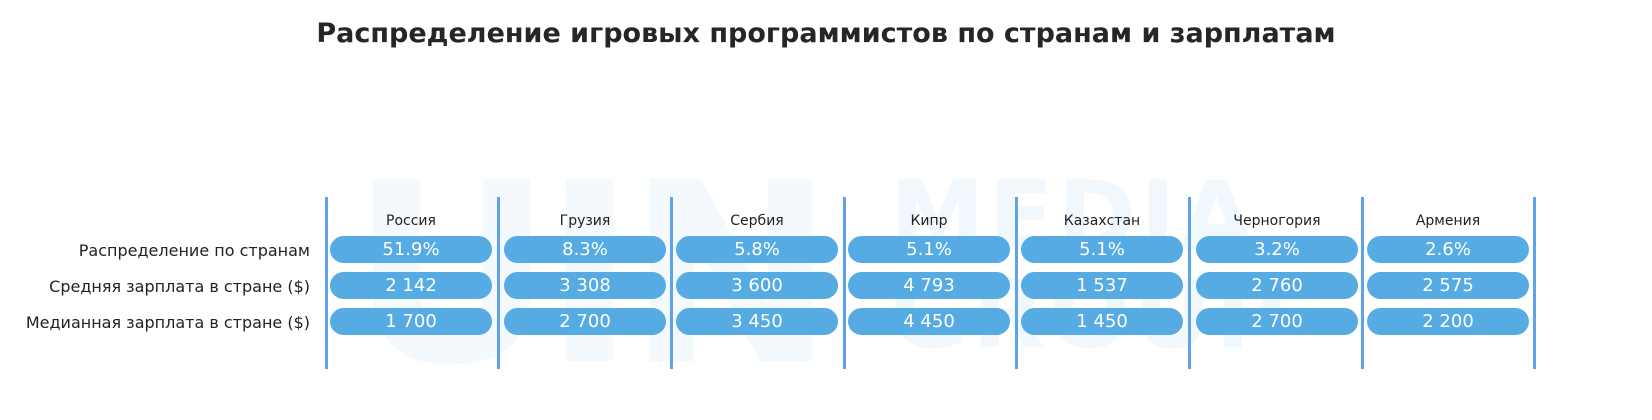  I want to click on column-header: Армения, so click(1448, 221).